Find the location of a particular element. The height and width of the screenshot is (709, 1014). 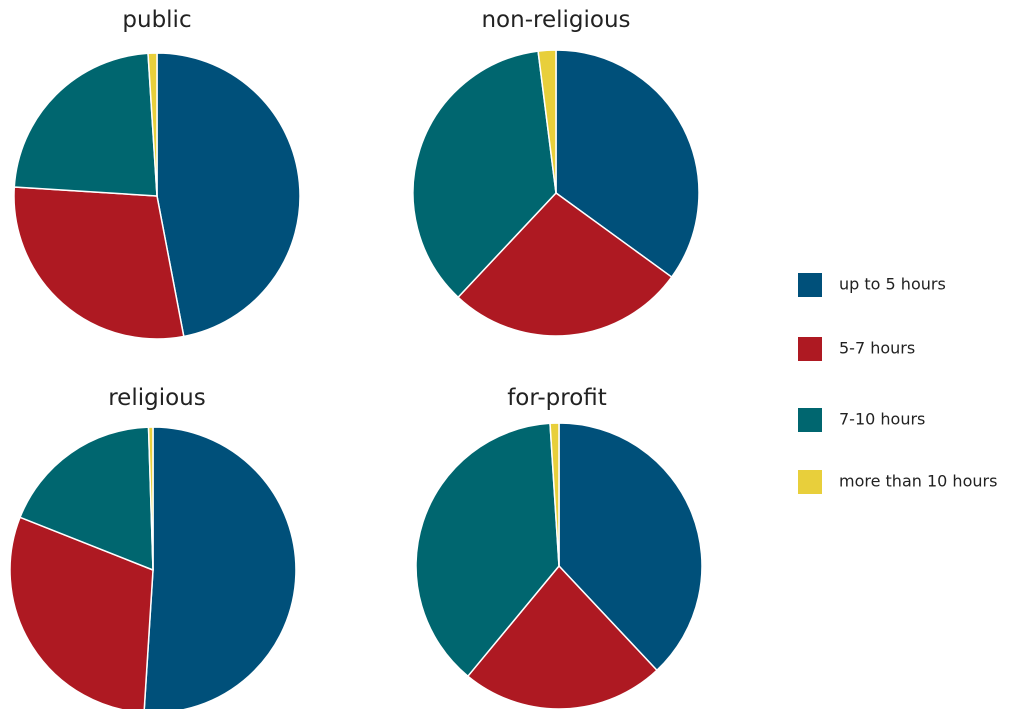

chart-title-public: public is located at coordinates (156, 20).